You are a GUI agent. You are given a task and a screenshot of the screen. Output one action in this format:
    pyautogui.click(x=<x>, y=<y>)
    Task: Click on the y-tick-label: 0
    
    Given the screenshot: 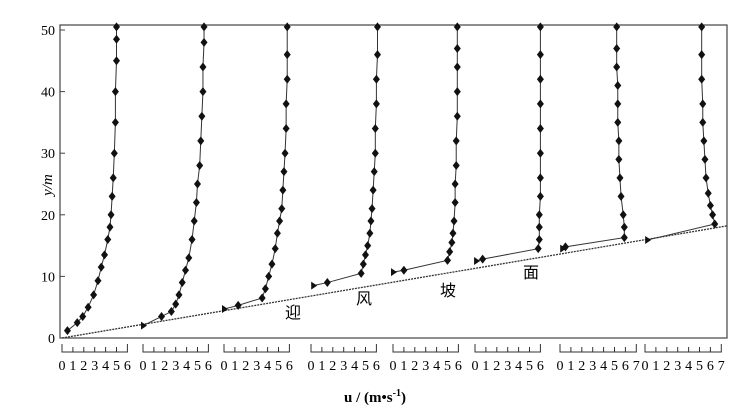 What is the action you would take?
    pyautogui.click(x=51, y=339)
    